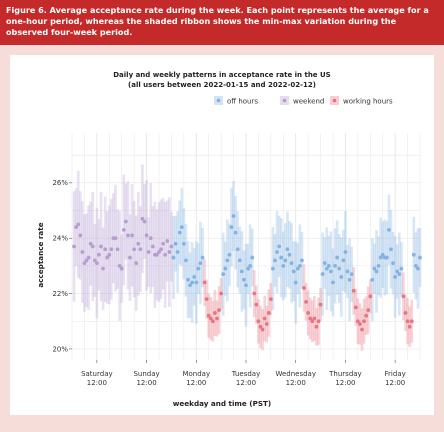 This screenshot has height=432, width=444. What do you see at coordinates (97, 374) in the screenshot?
I see `x-tick-label-day: Saturday` at bounding box center [97, 374].